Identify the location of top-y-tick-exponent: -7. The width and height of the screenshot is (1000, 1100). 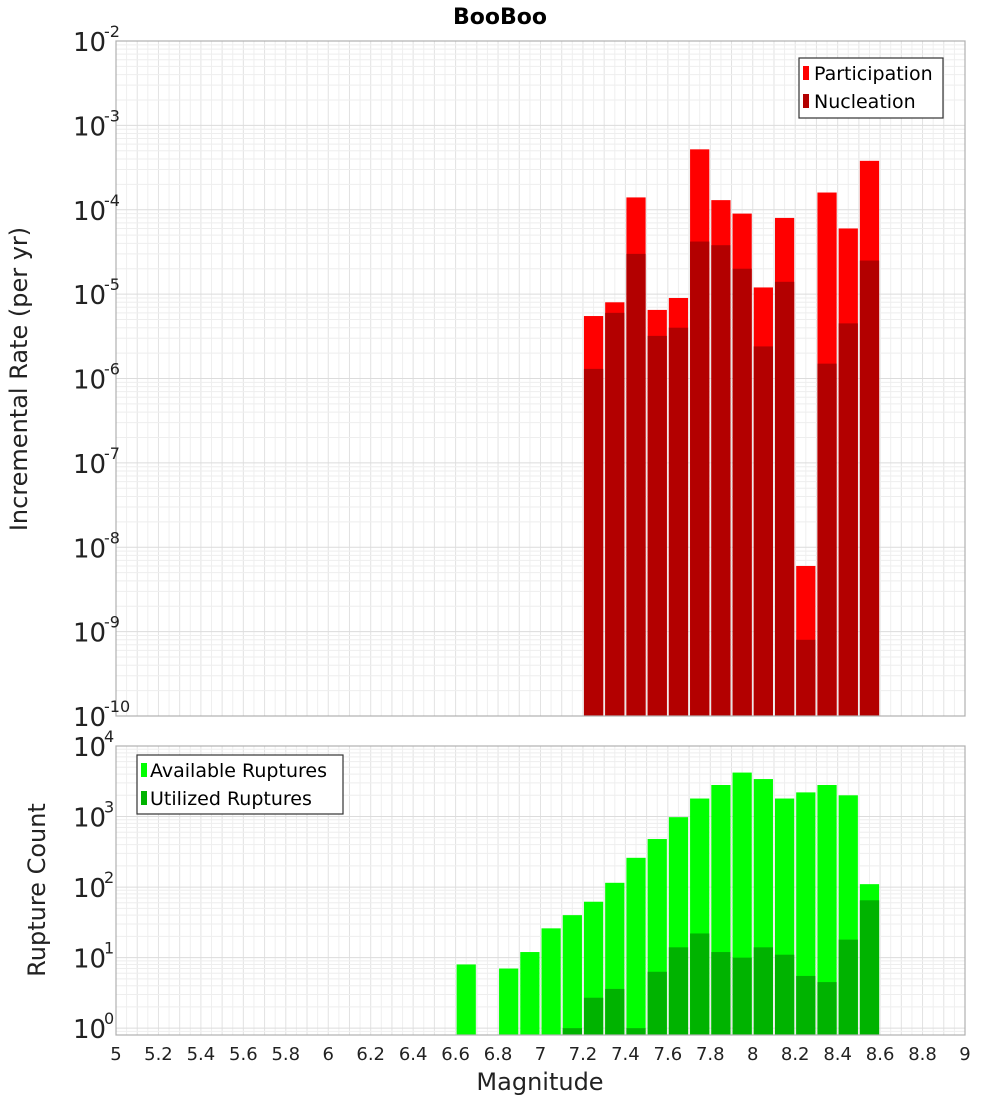
(112, 453).